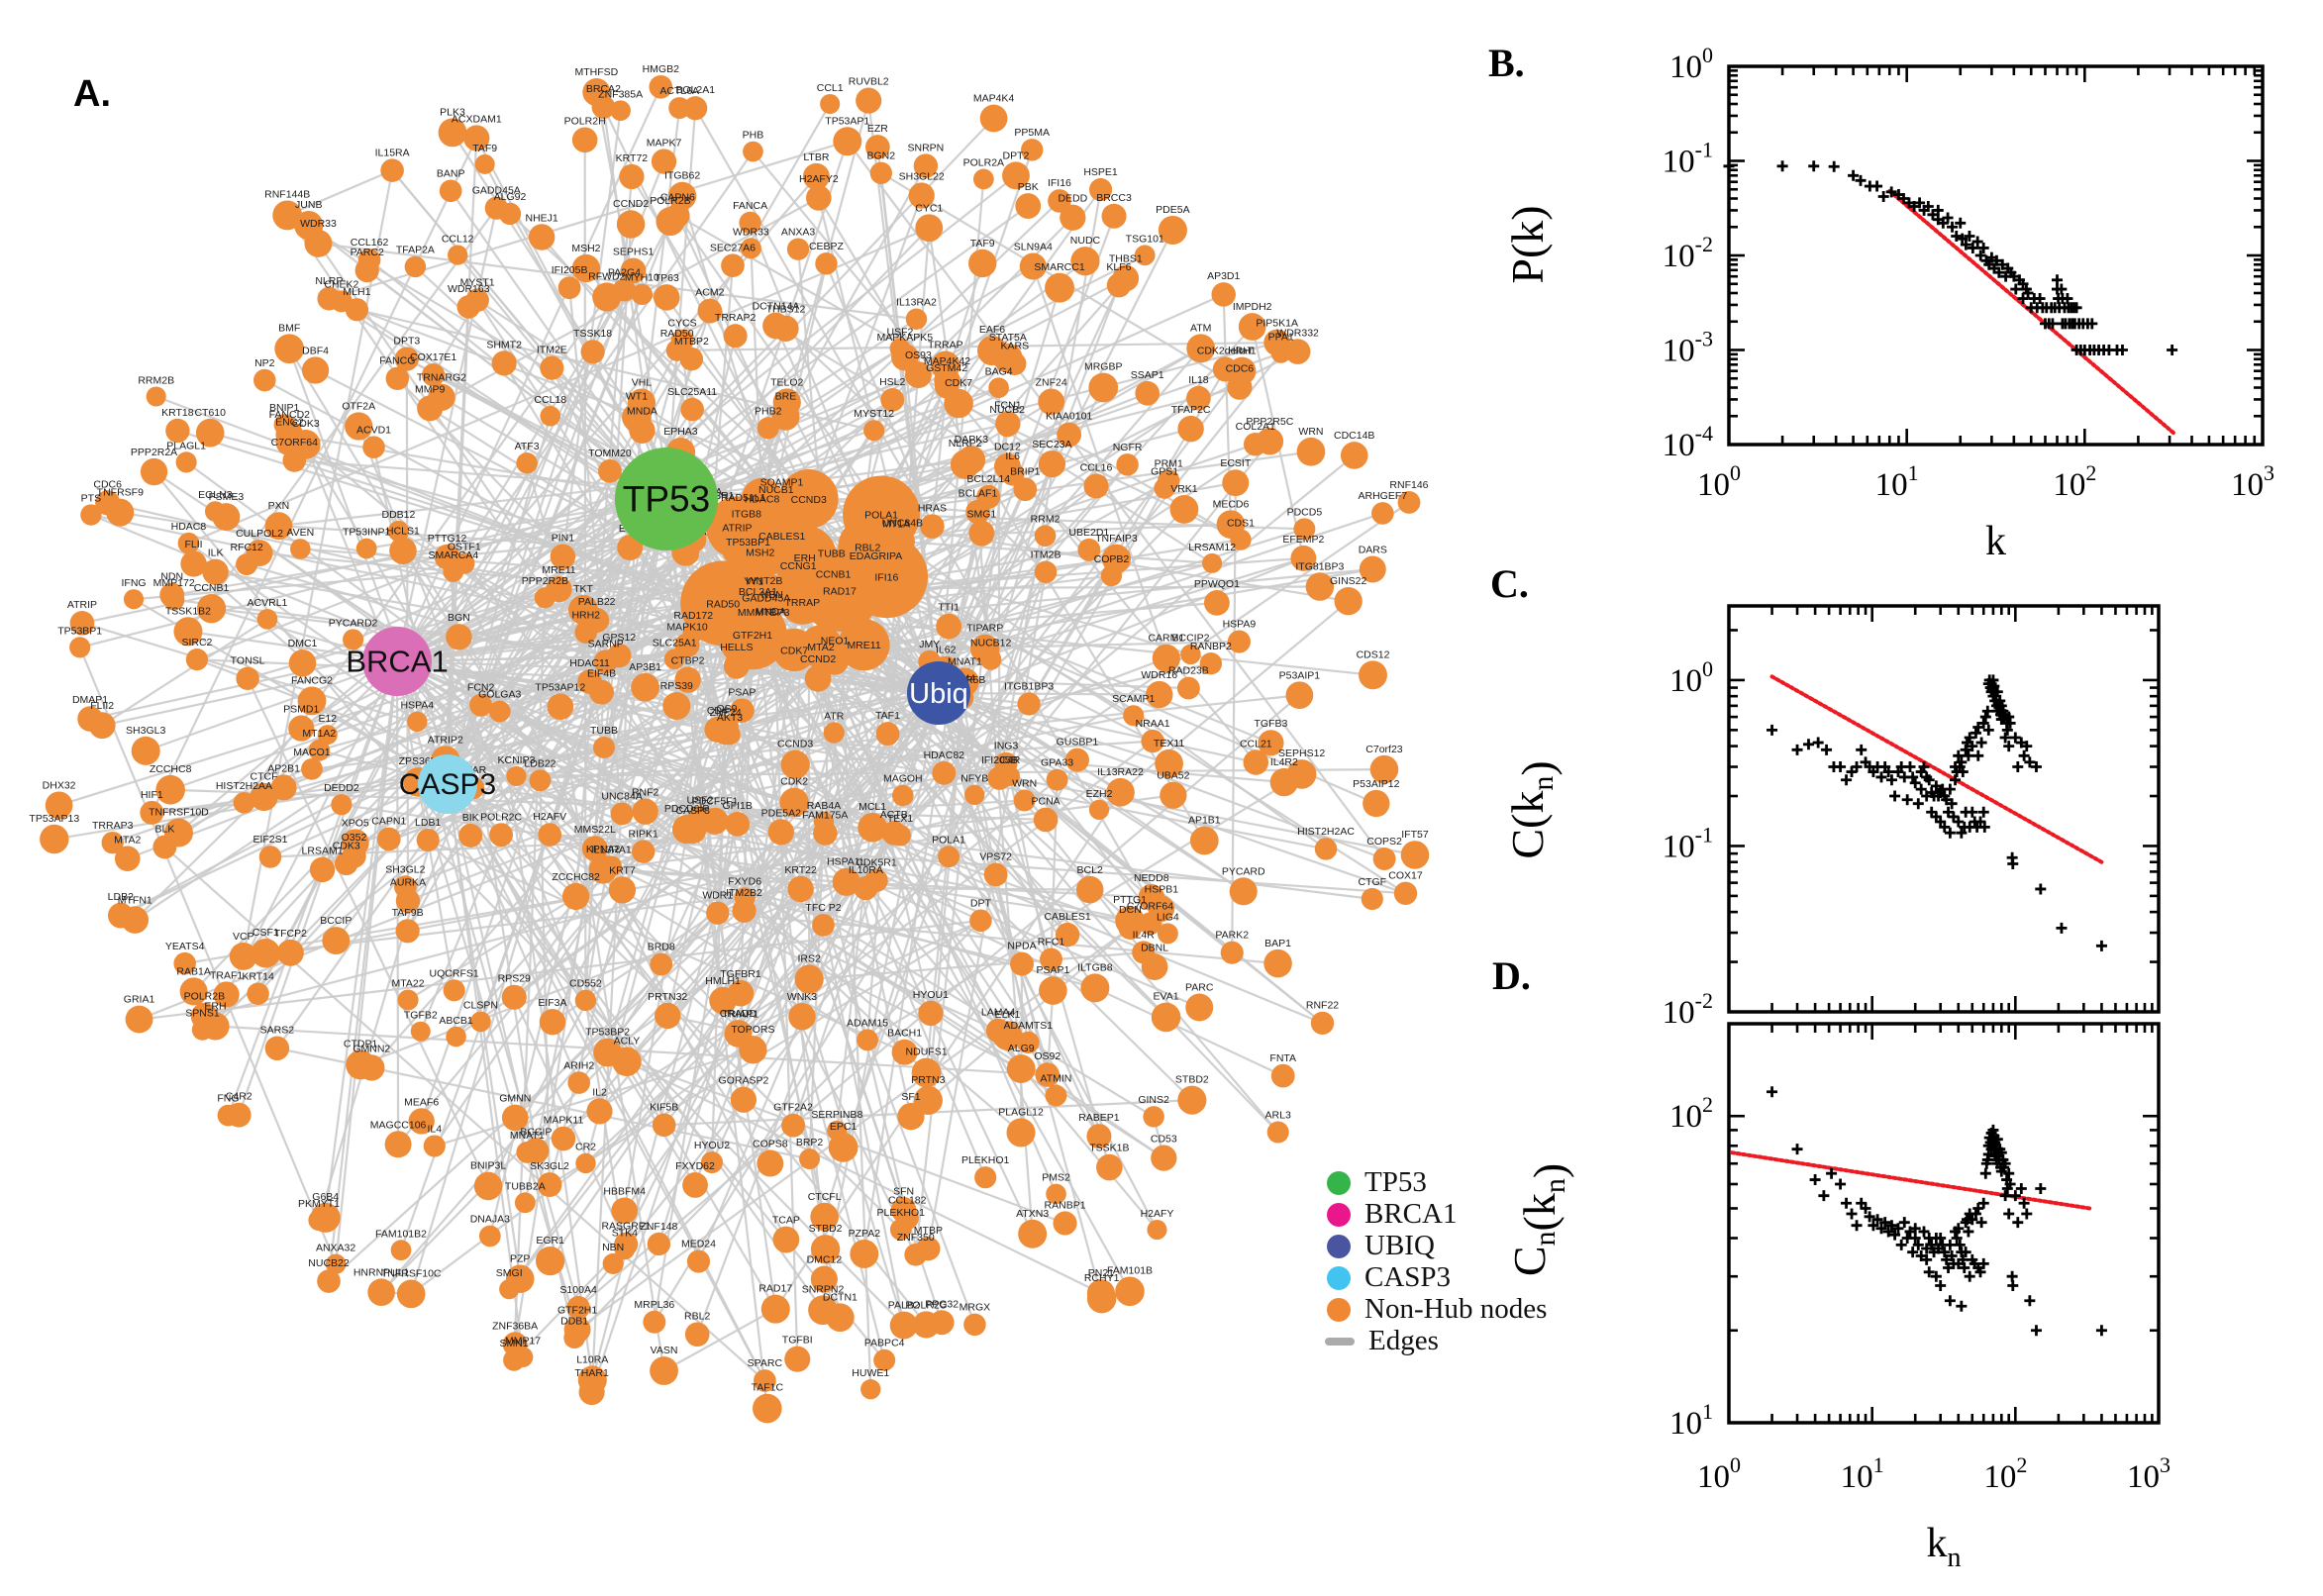 The image size is (2323, 1596). Describe the element at coordinates (927, 1052) in the screenshot. I see `network-node-label: NDUFS1` at that location.